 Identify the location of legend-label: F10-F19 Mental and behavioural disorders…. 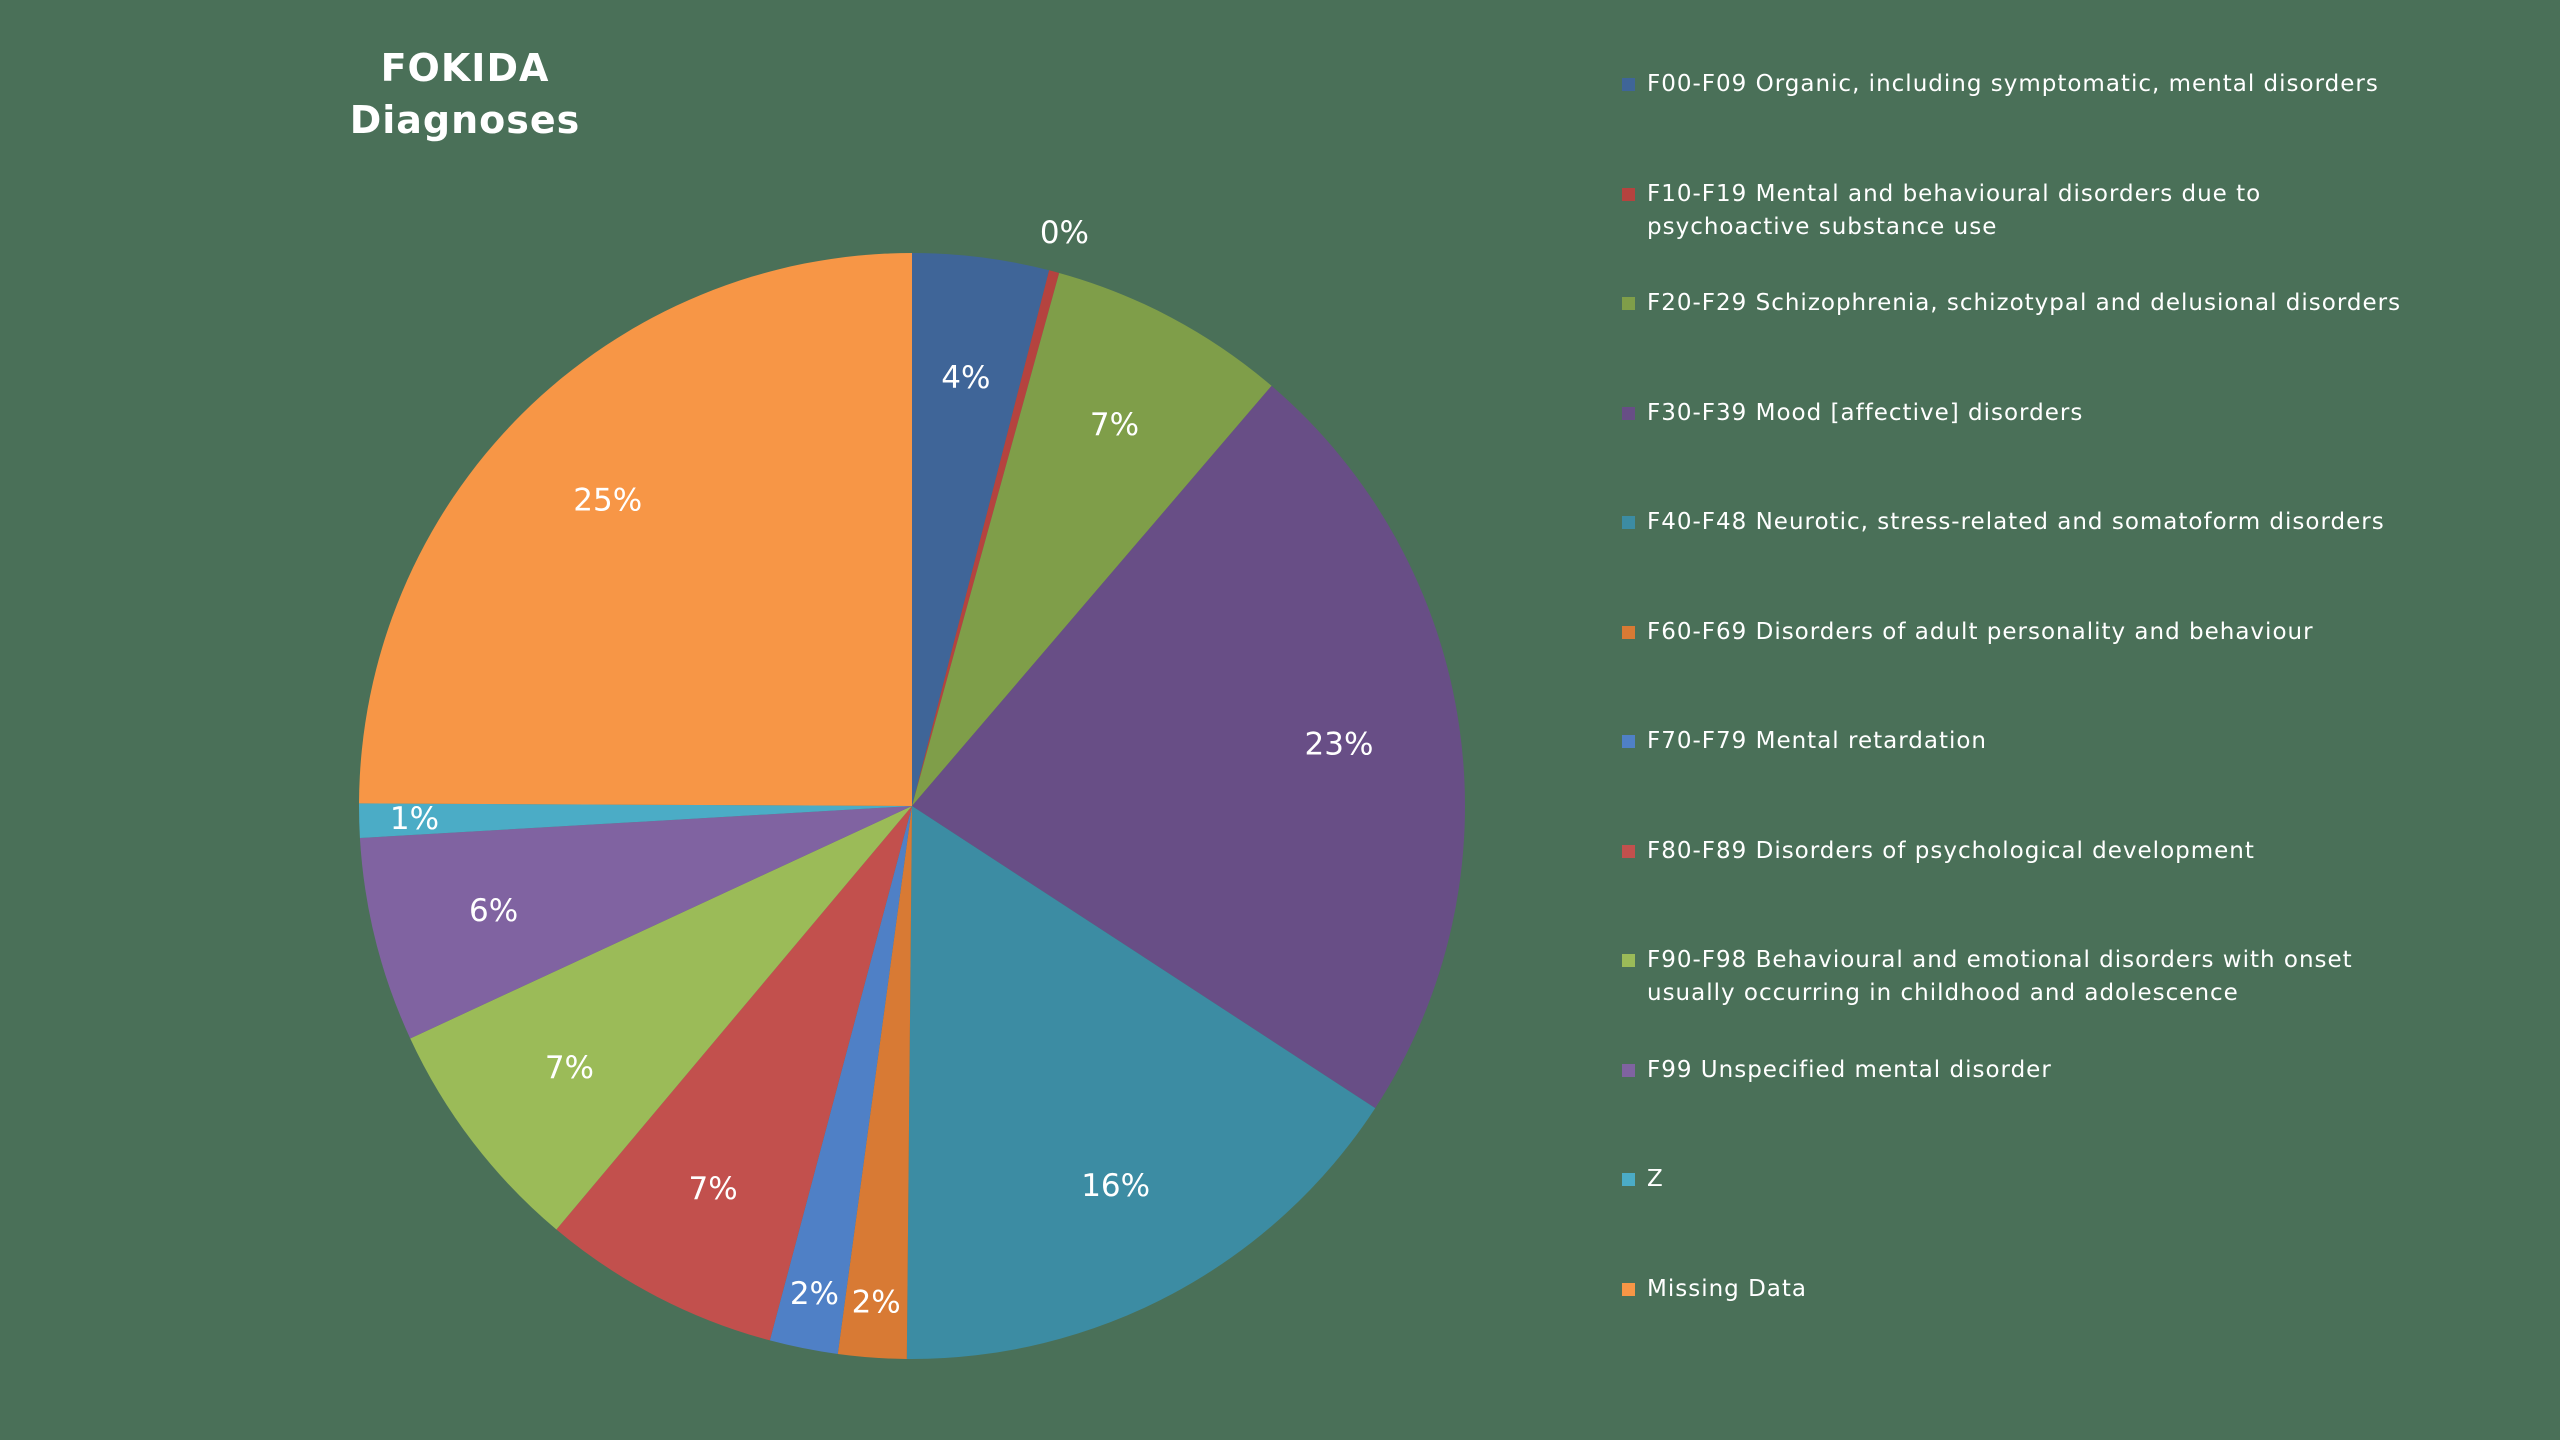
(1954, 210).